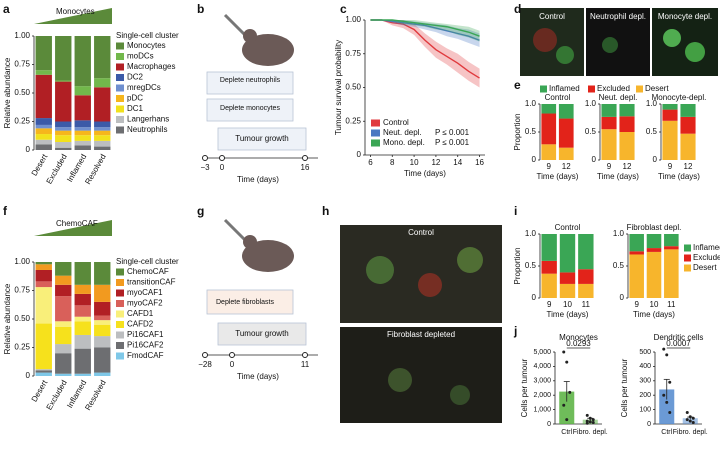 The height and width of the screenshot is (453, 720). What do you see at coordinates (542, 409) in the screenshot?
I see `y-tick-label: 1,000` at bounding box center [542, 409].